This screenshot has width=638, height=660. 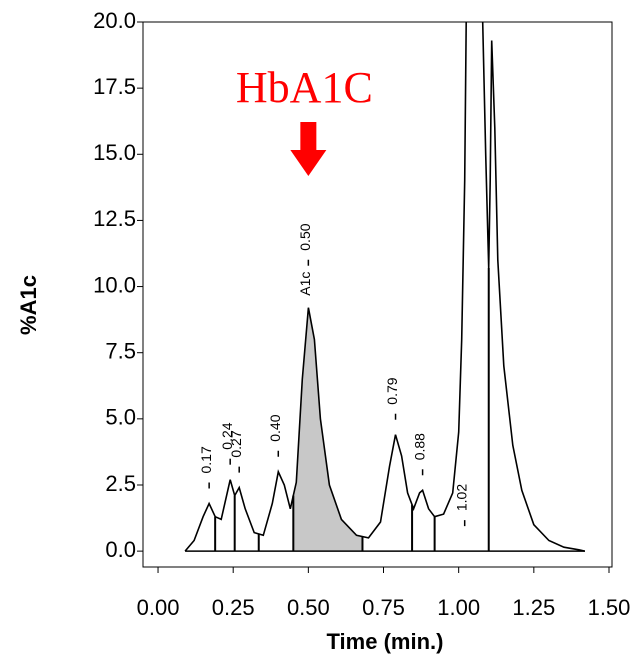 What do you see at coordinates (392, 390) in the screenshot?
I see `peak-label: 0.79` at bounding box center [392, 390].